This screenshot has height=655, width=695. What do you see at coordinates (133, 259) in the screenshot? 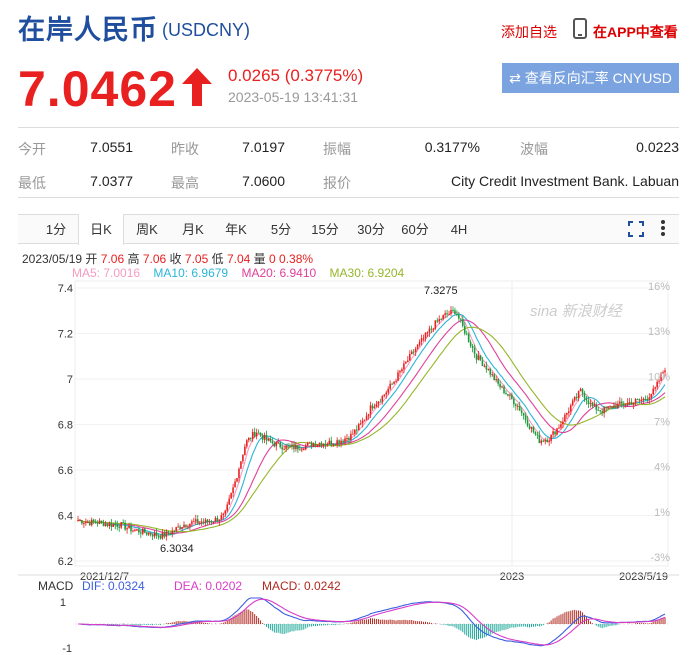
I see `ohlc-high-label: 高` at bounding box center [133, 259].